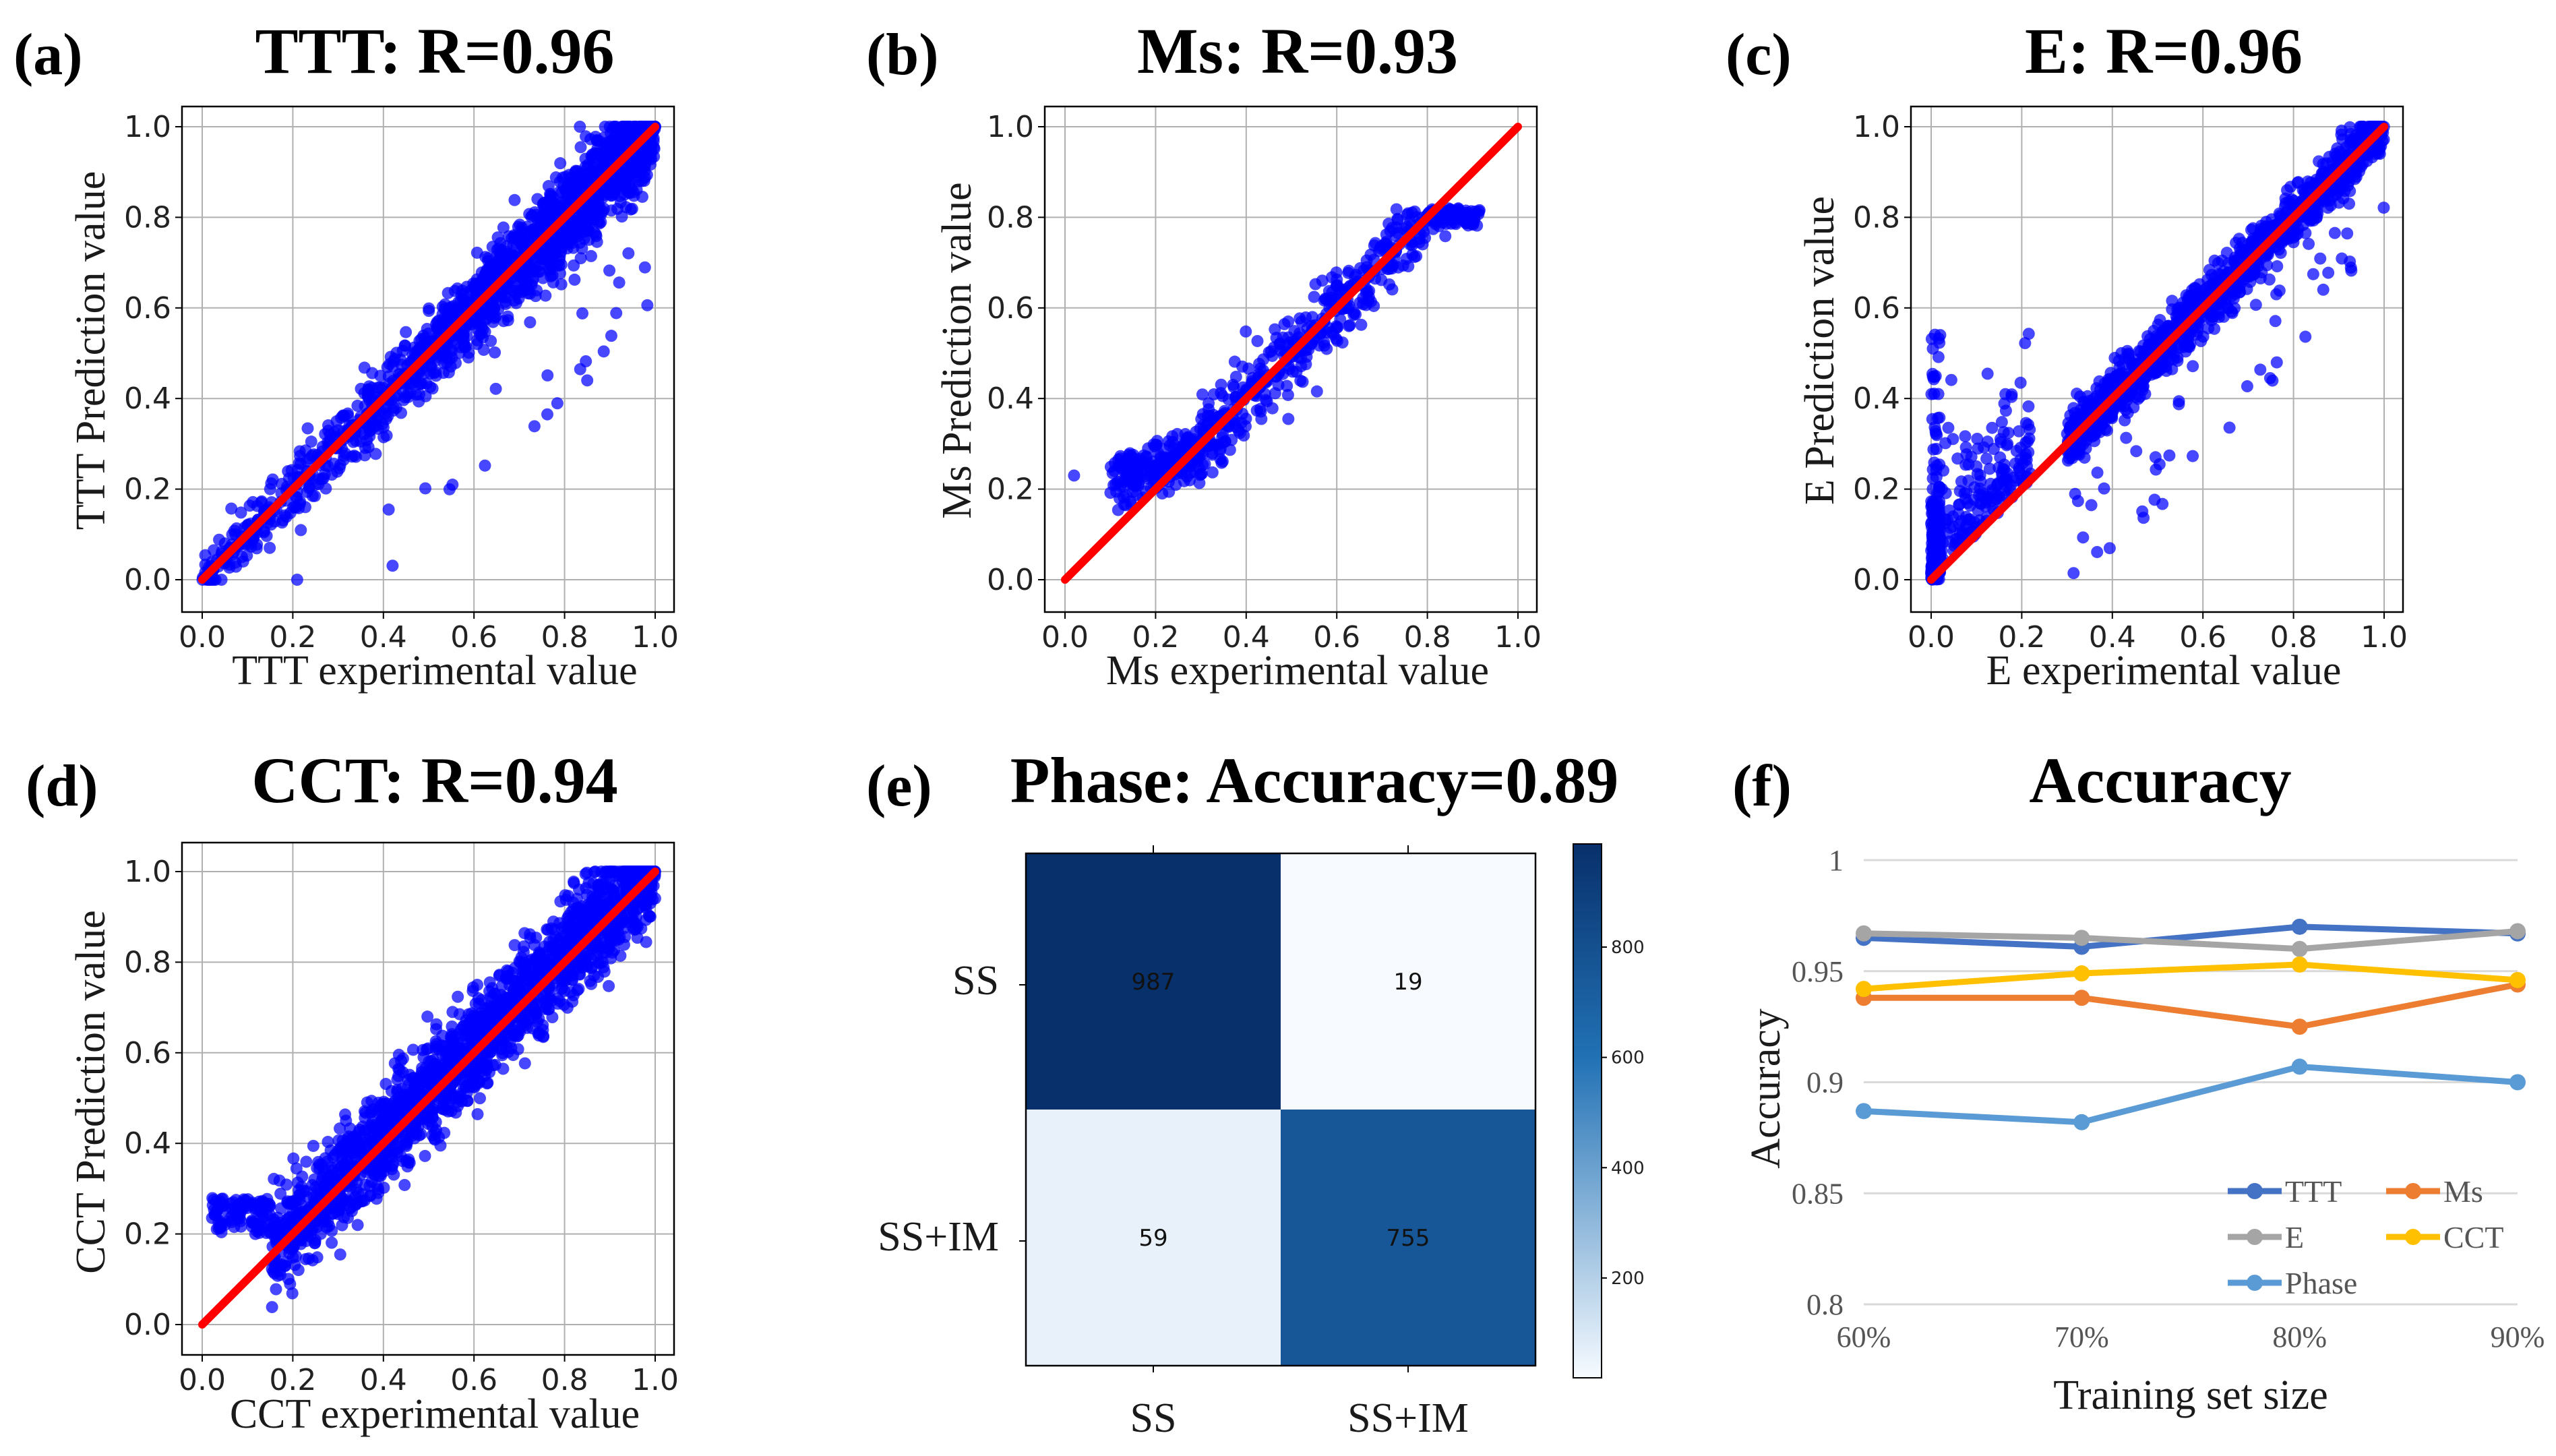 The image size is (2556, 1456). I want to click on plot-frame, so click(1291, 359).